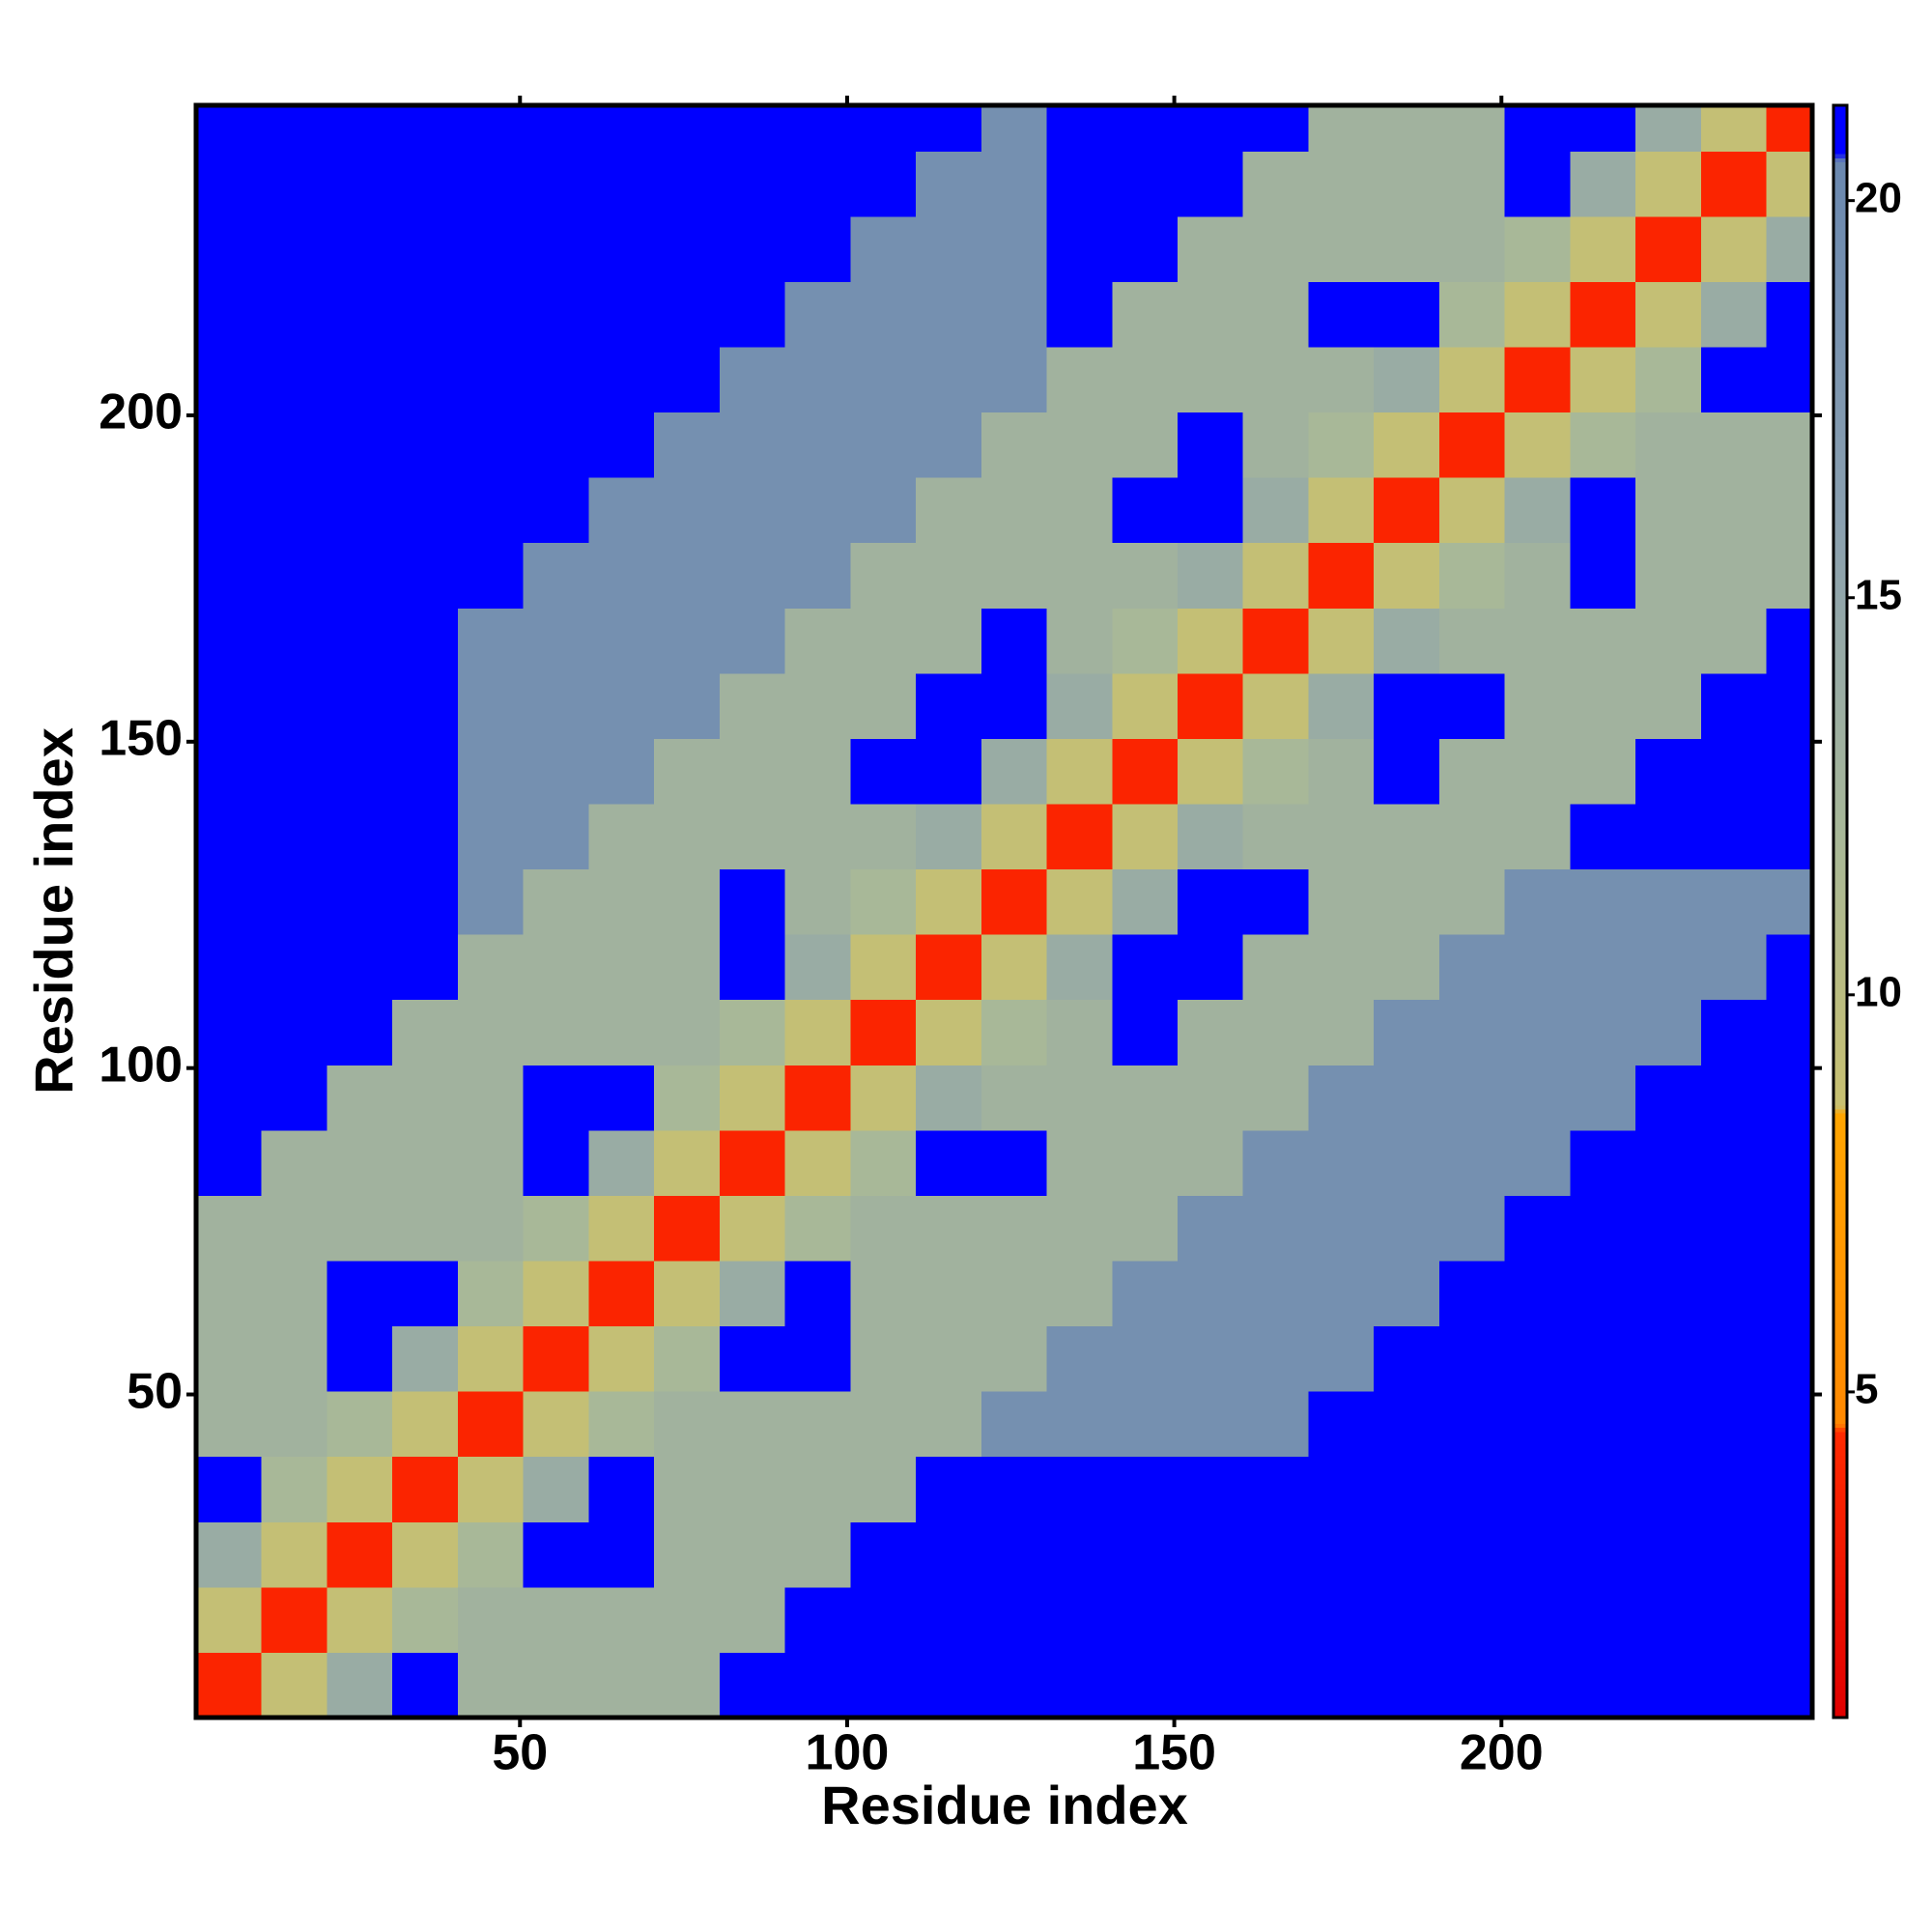 This screenshot has width=1932, height=1932. I want to click on x-tick-label: 50, so click(520, 1753).